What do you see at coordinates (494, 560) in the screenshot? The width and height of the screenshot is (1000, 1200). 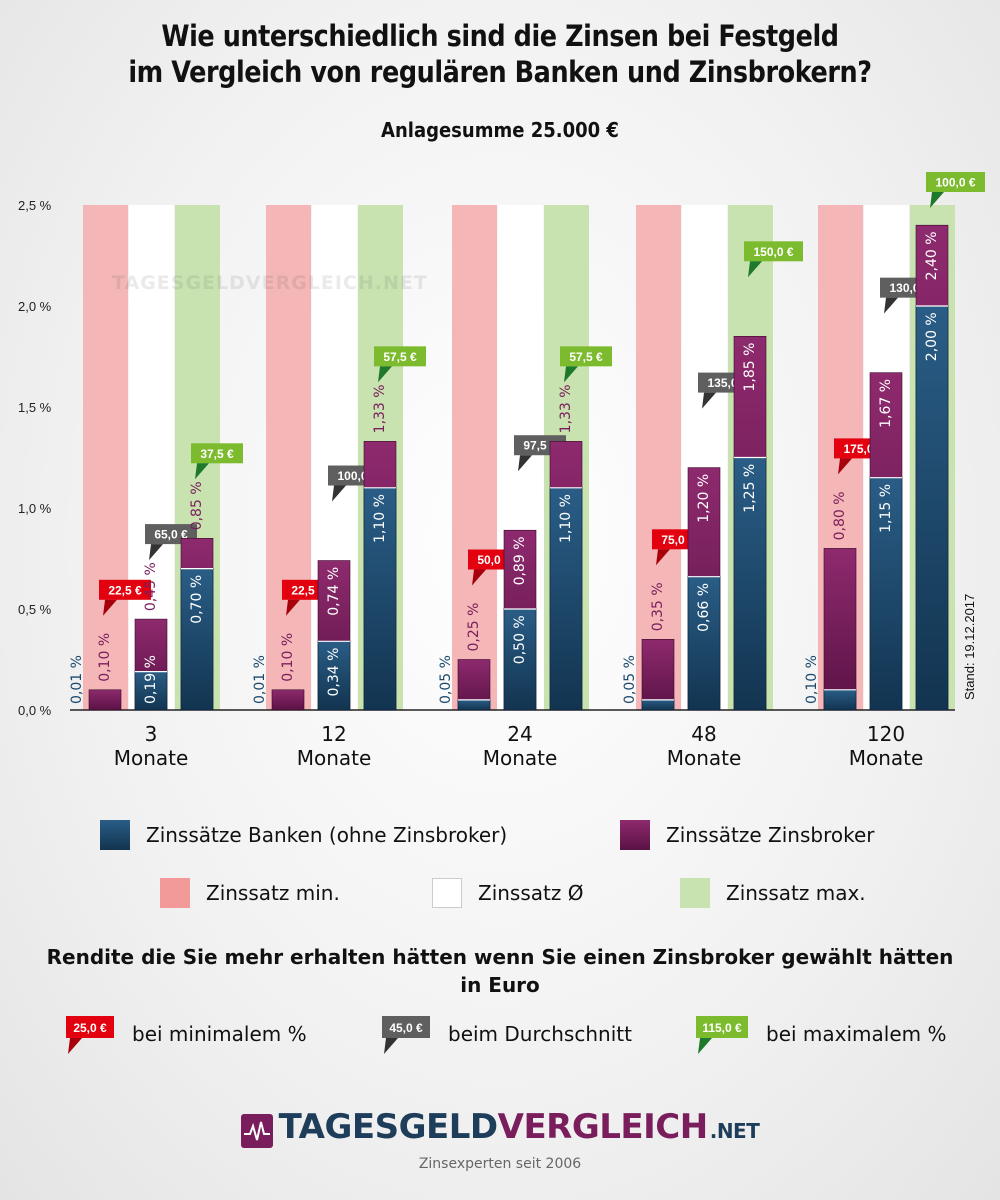 I see `tag-label: 50,0 €` at bounding box center [494, 560].